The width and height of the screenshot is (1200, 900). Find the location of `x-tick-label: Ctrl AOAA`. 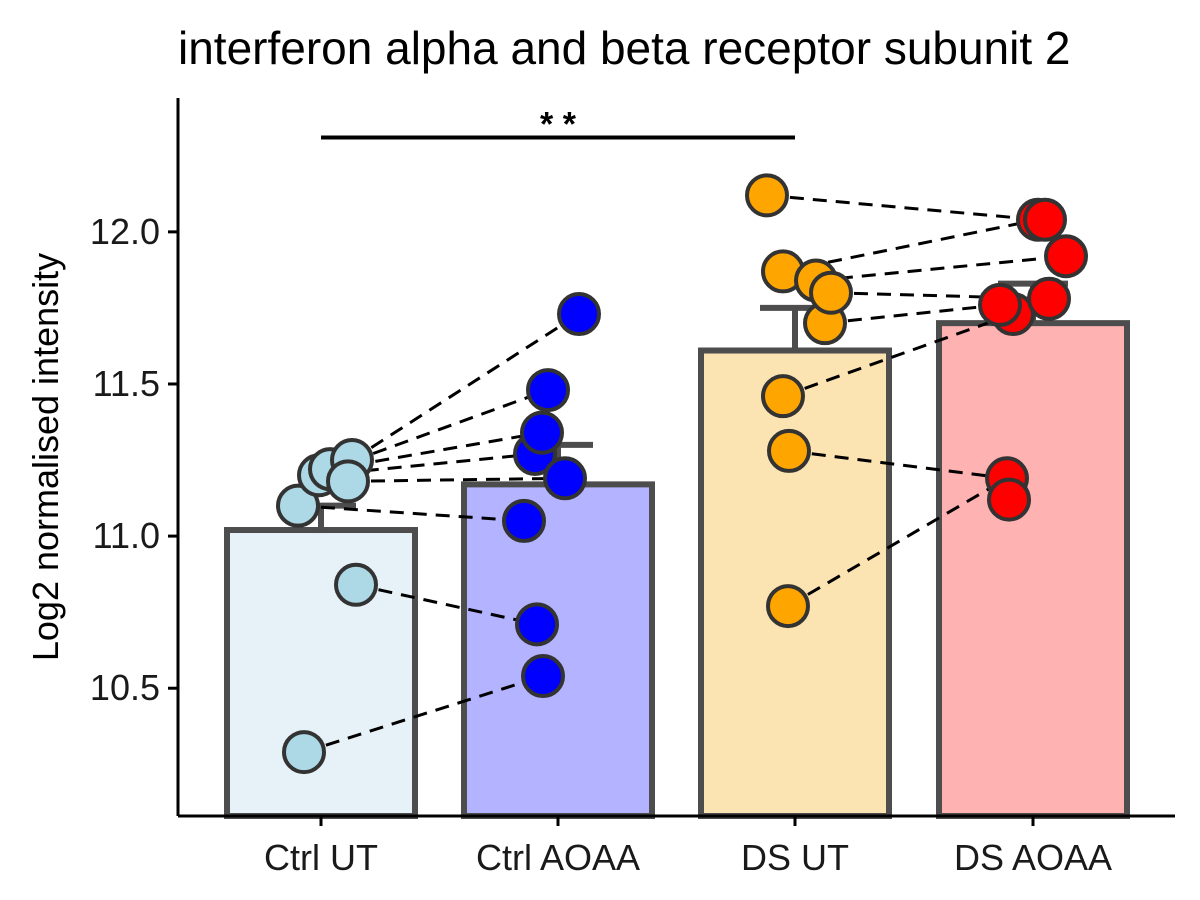

x-tick-label: Ctrl AOAA is located at coordinates (558, 857).